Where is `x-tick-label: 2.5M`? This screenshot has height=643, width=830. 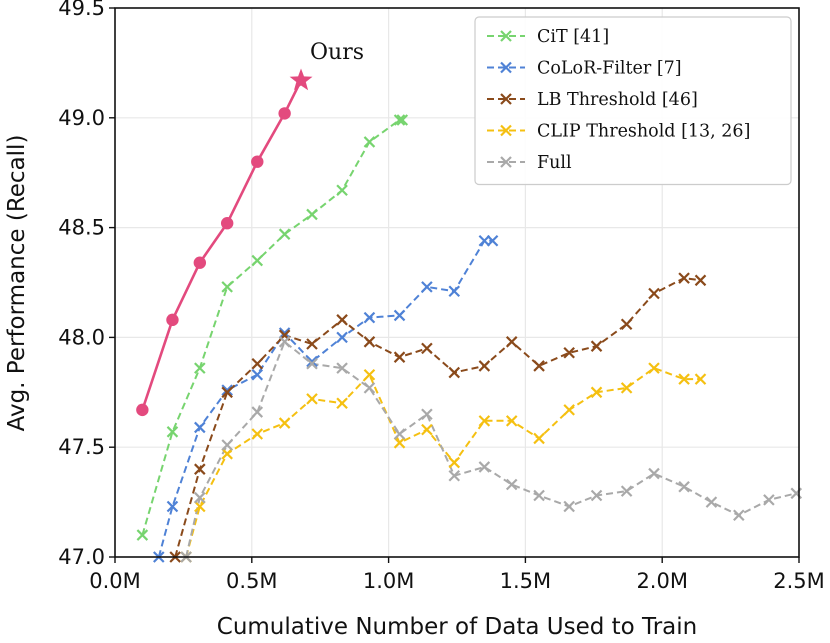 x-tick-label: 2.5M is located at coordinates (799, 581).